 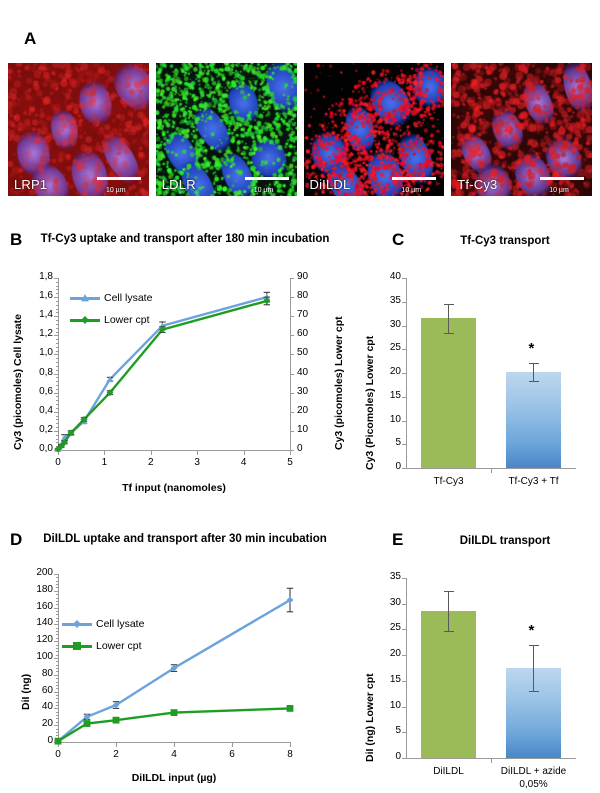 I want to click on micrograph-ldlr: LDLR 10 µm, so click(x=226, y=129).